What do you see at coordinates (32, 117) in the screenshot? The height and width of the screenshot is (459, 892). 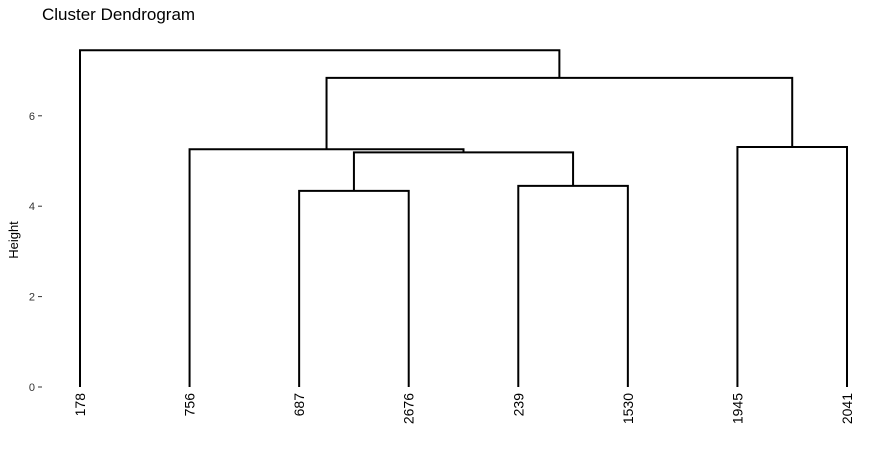 I see `y-tick-label: 6` at bounding box center [32, 117].